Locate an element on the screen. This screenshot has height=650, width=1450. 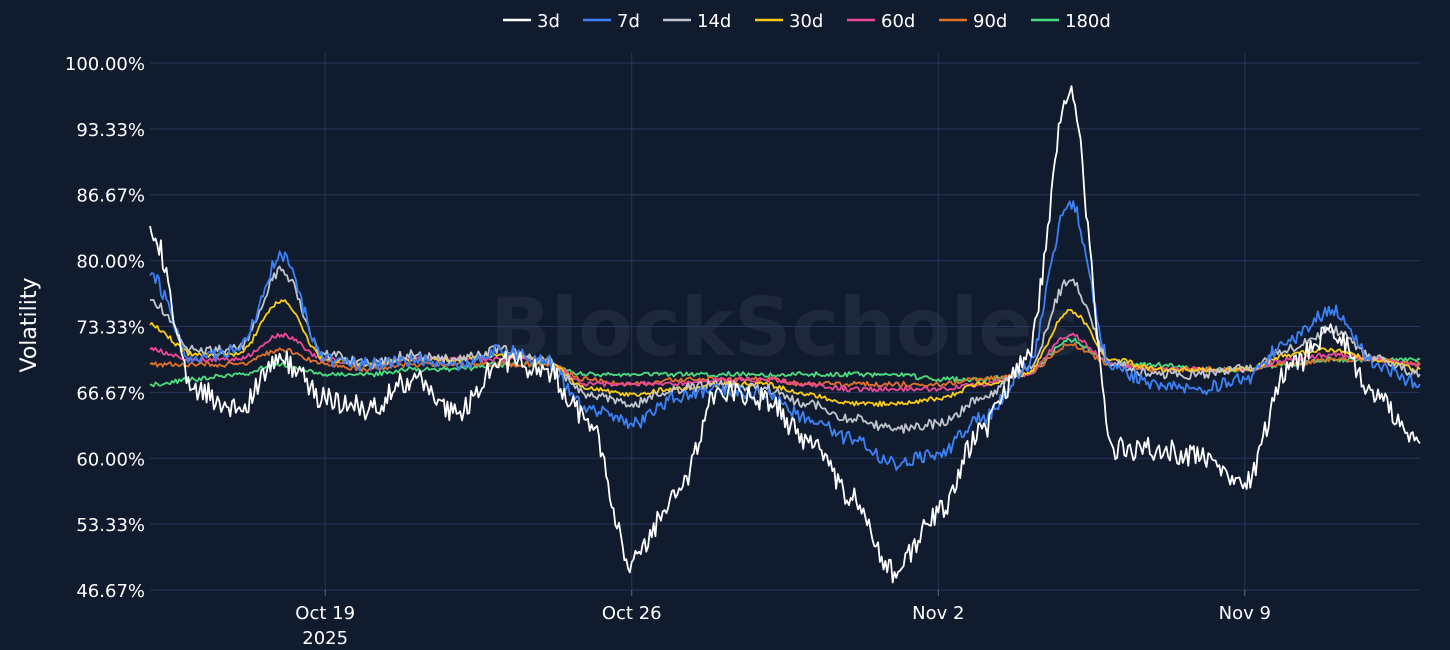
legend-label: 180d is located at coordinates (1088, 21).